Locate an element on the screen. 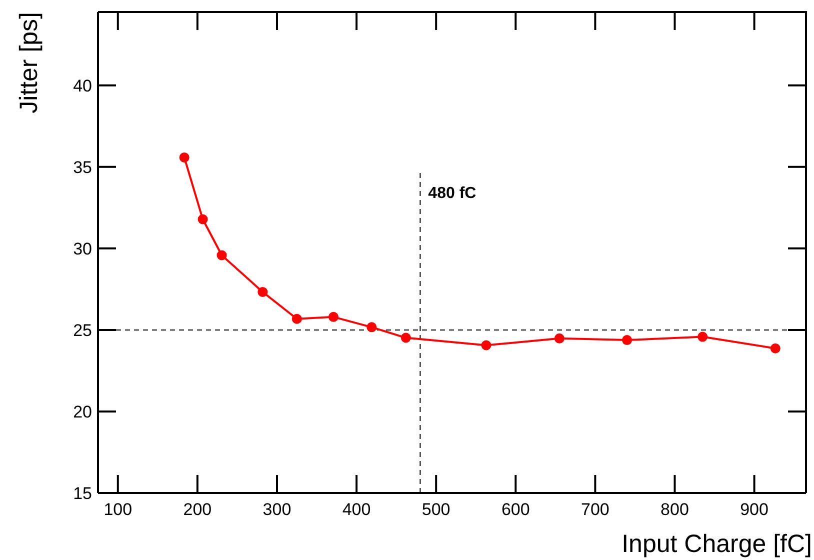 The image size is (814, 560). y-tick-label: 15 is located at coordinates (82, 493).